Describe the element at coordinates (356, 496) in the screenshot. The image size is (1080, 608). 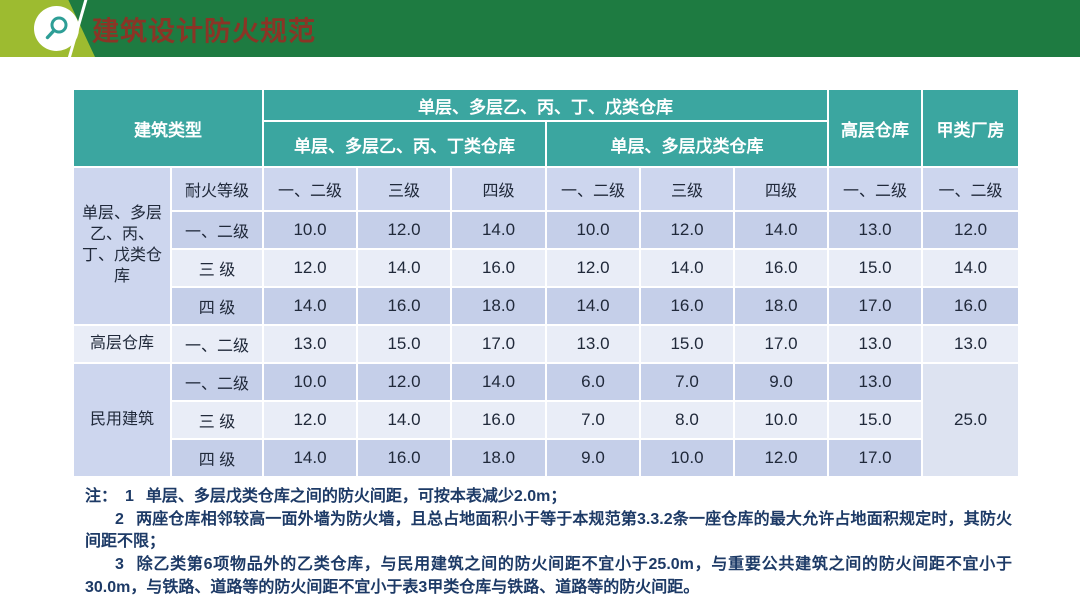
I see `note-text: 单层、多层戊类仓库之间的防火间距，可按本表减少2.0m；` at that location.